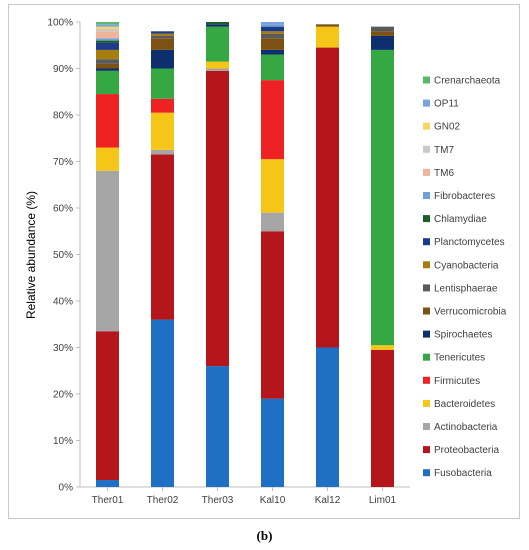 The width and height of the screenshot is (529, 550). I want to click on legend-label: Bacteroidetes, so click(464, 404).